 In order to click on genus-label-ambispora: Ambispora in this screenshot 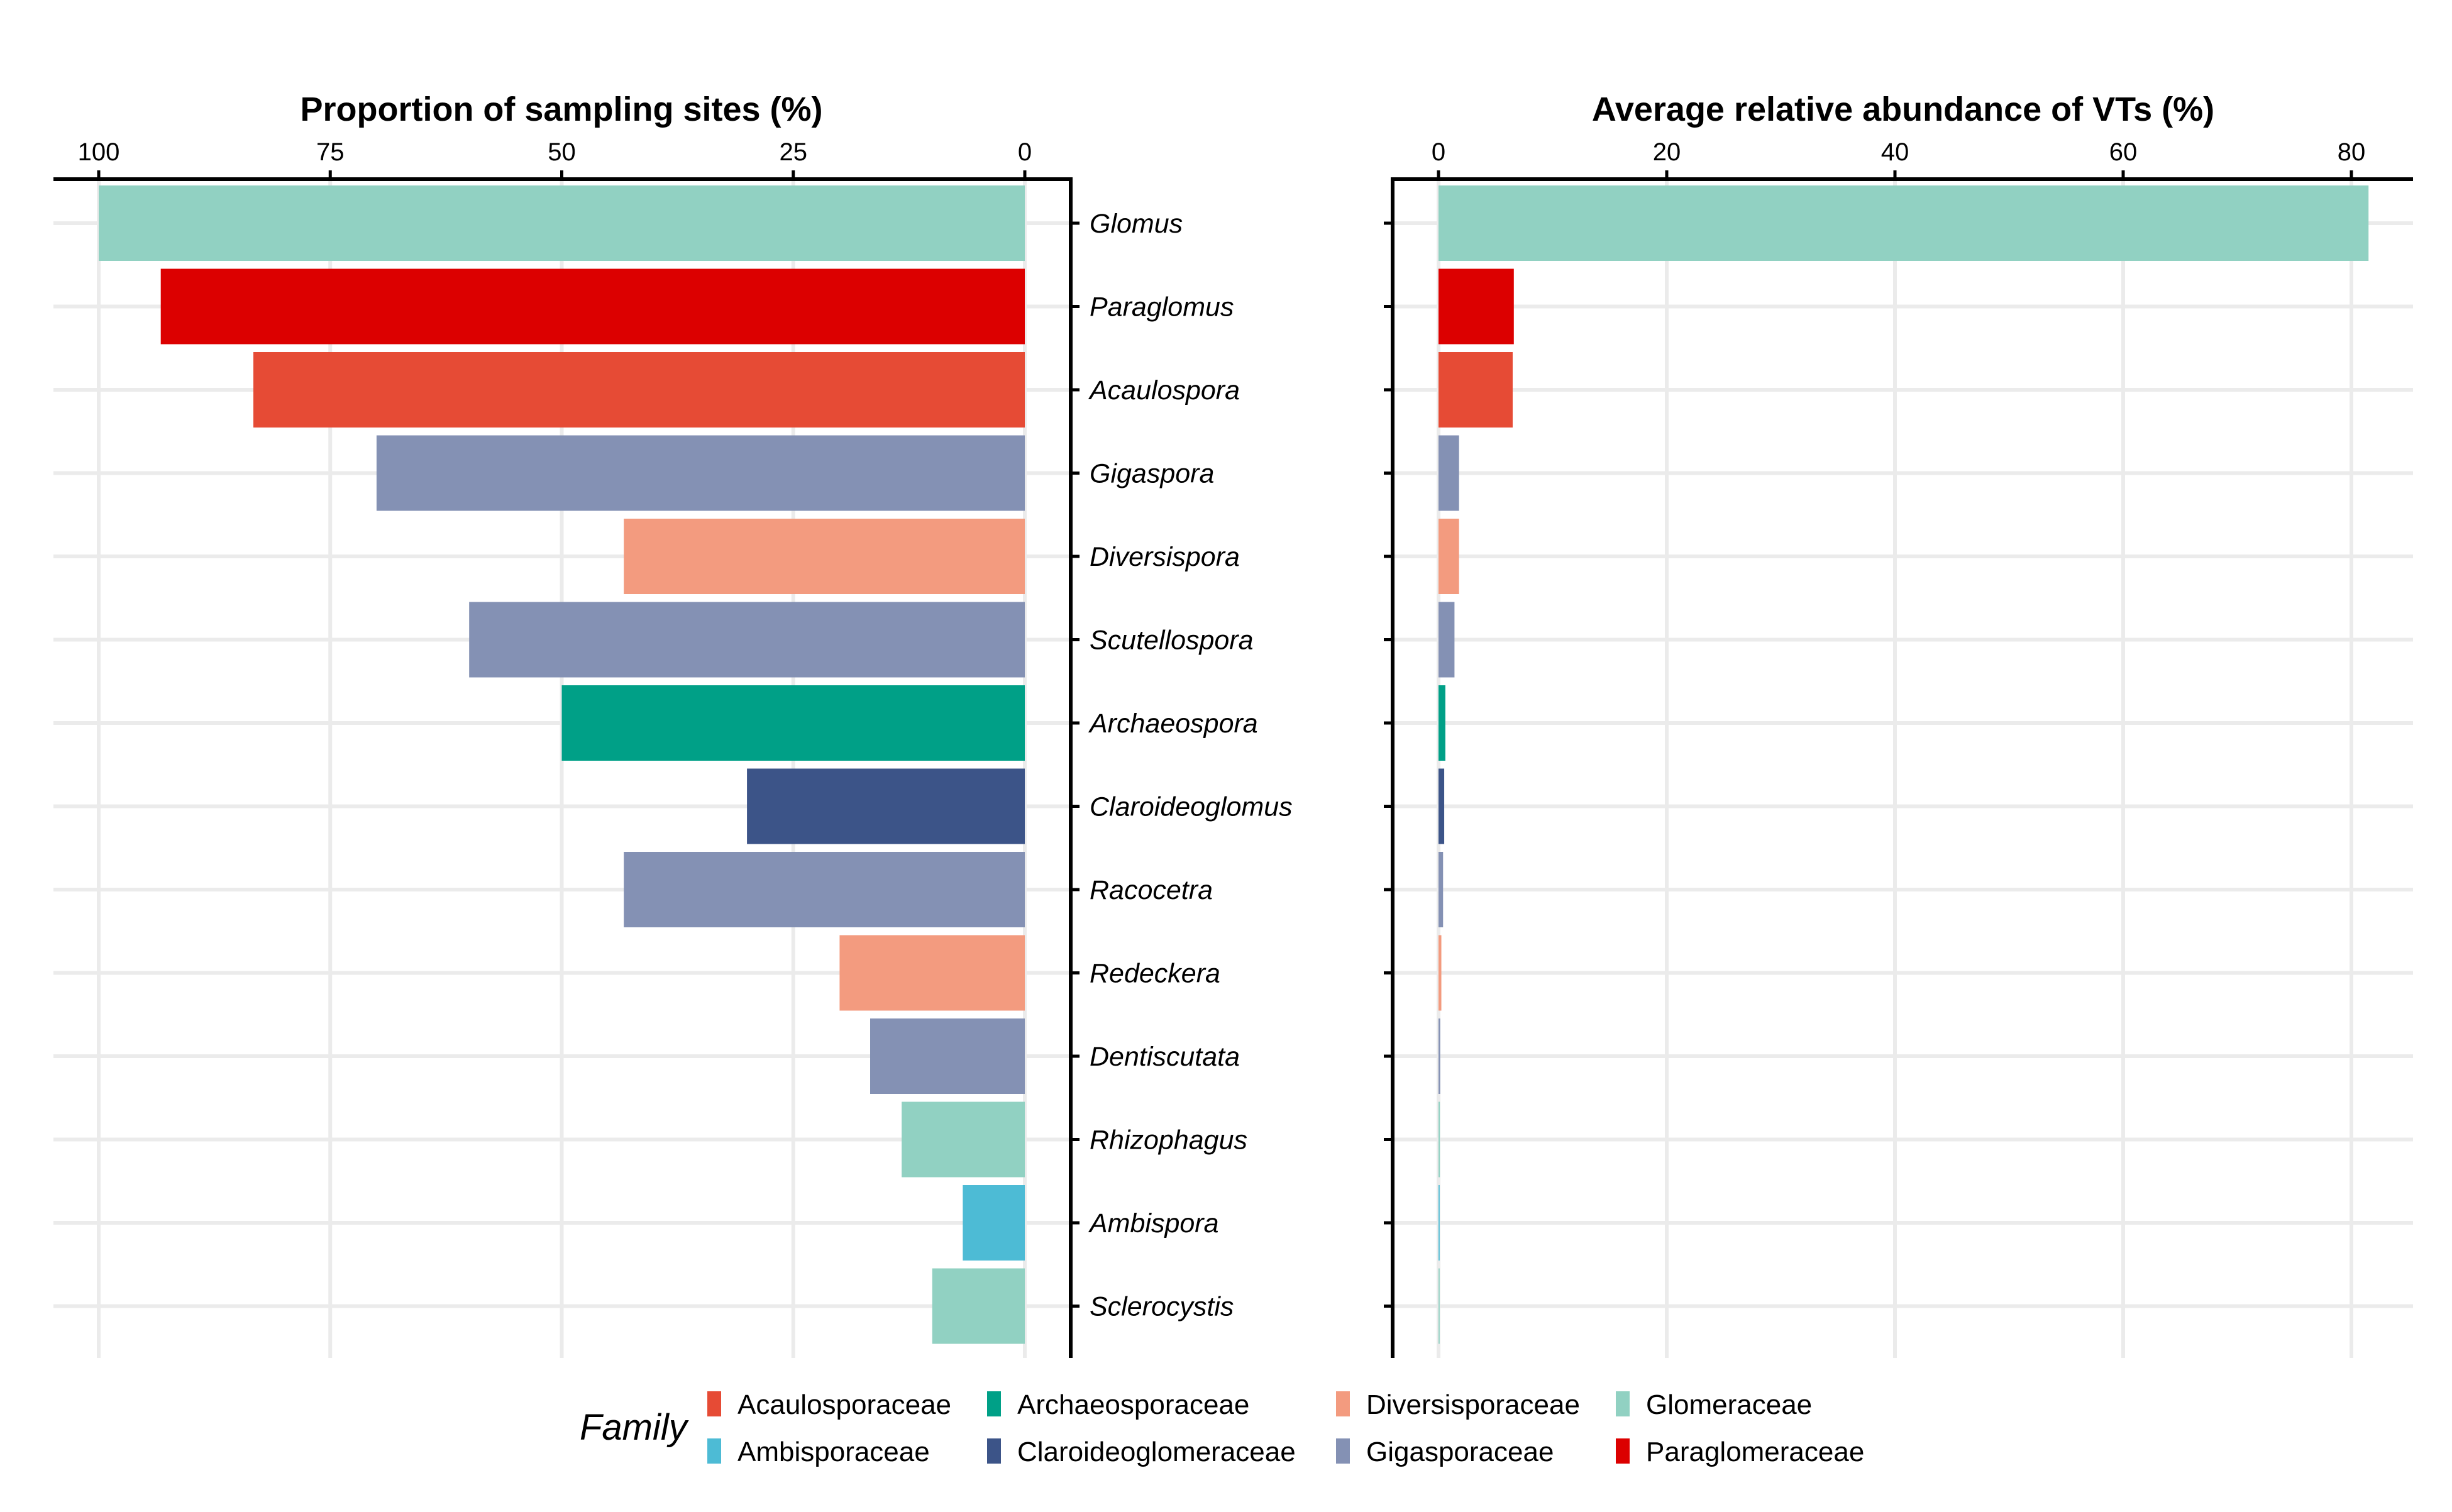, I will do `click(1153, 1223)`.